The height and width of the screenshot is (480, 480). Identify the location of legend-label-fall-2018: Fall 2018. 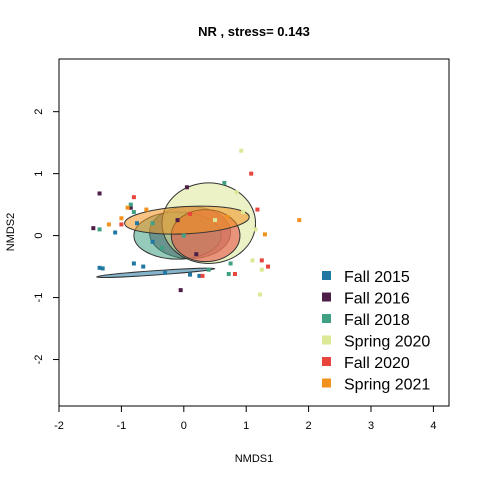
(377, 320).